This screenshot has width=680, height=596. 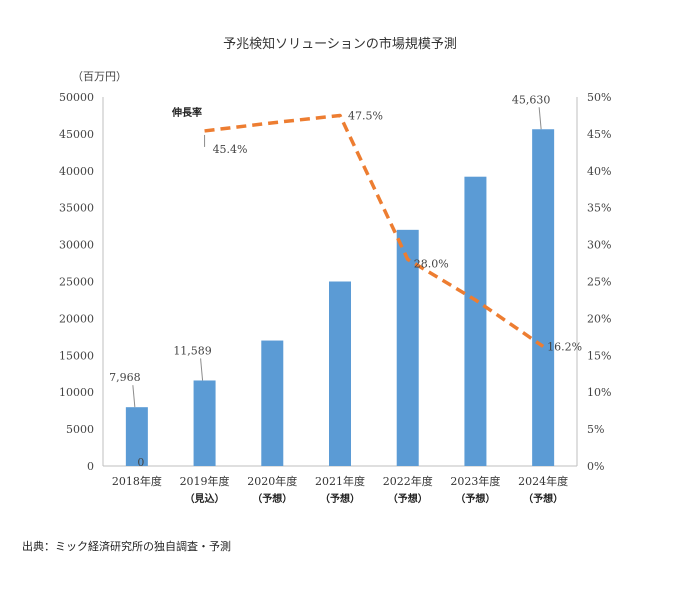 I want to click on x-tick-label: 2018年度, so click(x=137, y=481).